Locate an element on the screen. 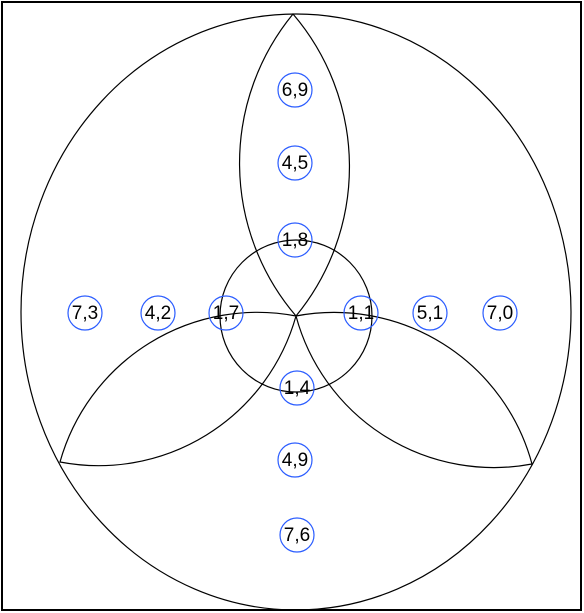 The image size is (584, 613). label: 5,1 is located at coordinates (430, 313).